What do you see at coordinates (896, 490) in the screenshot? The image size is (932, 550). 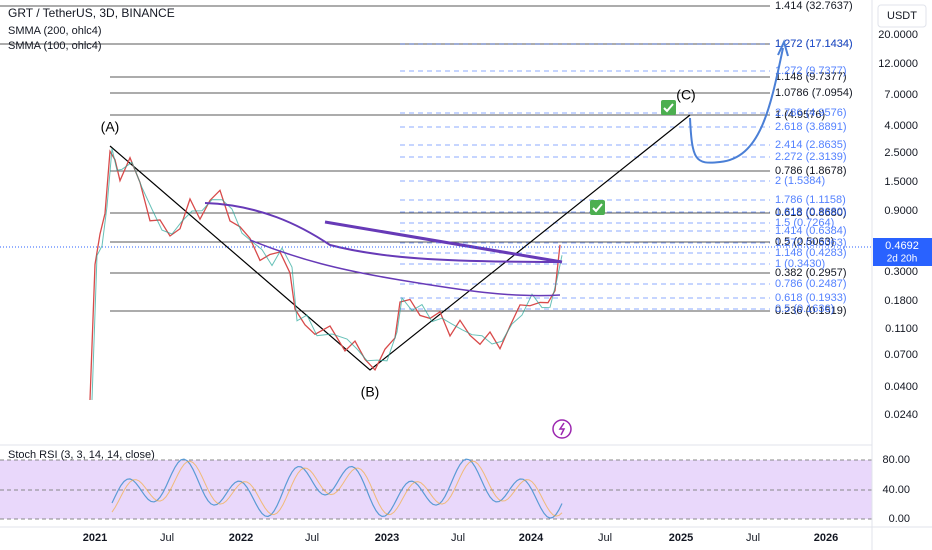 I see `stoch-tick: 40.00` at bounding box center [896, 490].